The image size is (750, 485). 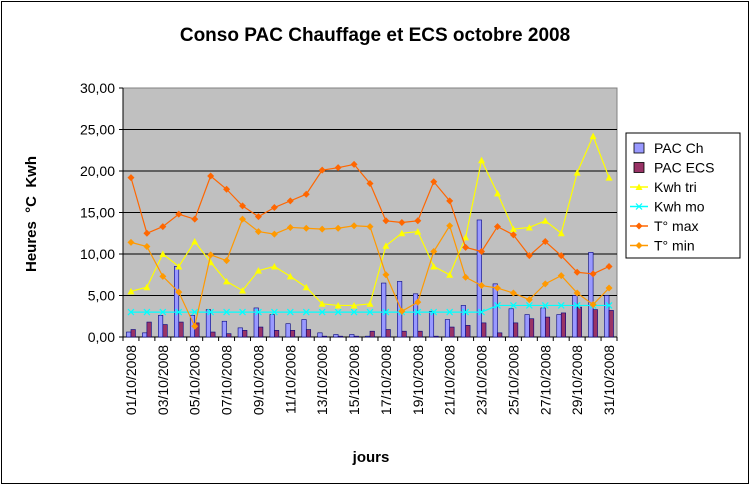 What do you see at coordinates (577, 380) in the screenshot?
I see `x-tick-label: 29/10/2008` at bounding box center [577, 380].